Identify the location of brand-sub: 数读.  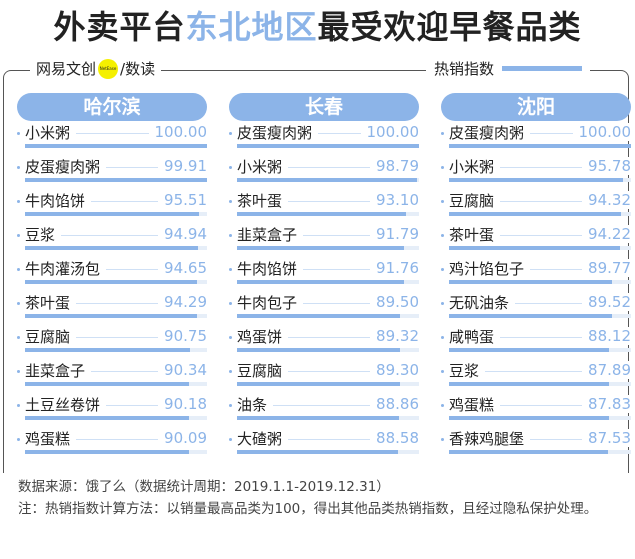
(140, 69).